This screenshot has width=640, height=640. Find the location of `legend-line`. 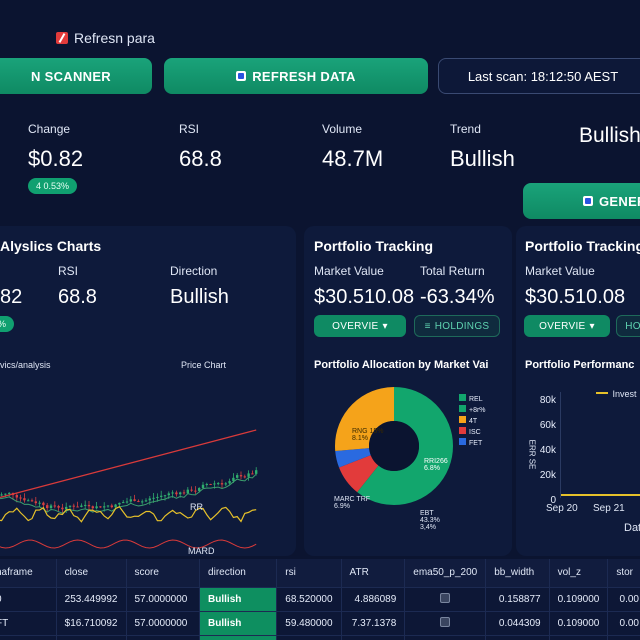

legend-line is located at coordinates (602, 392).